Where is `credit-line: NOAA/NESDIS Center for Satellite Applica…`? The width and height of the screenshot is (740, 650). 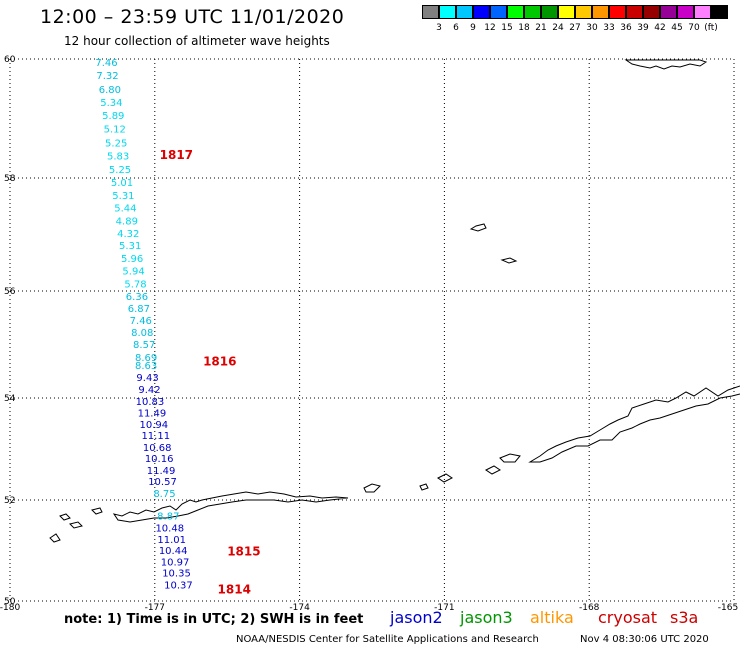
credit-line: NOAA/NESDIS Center for Satellite Applica… is located at coordinates (387, 639).